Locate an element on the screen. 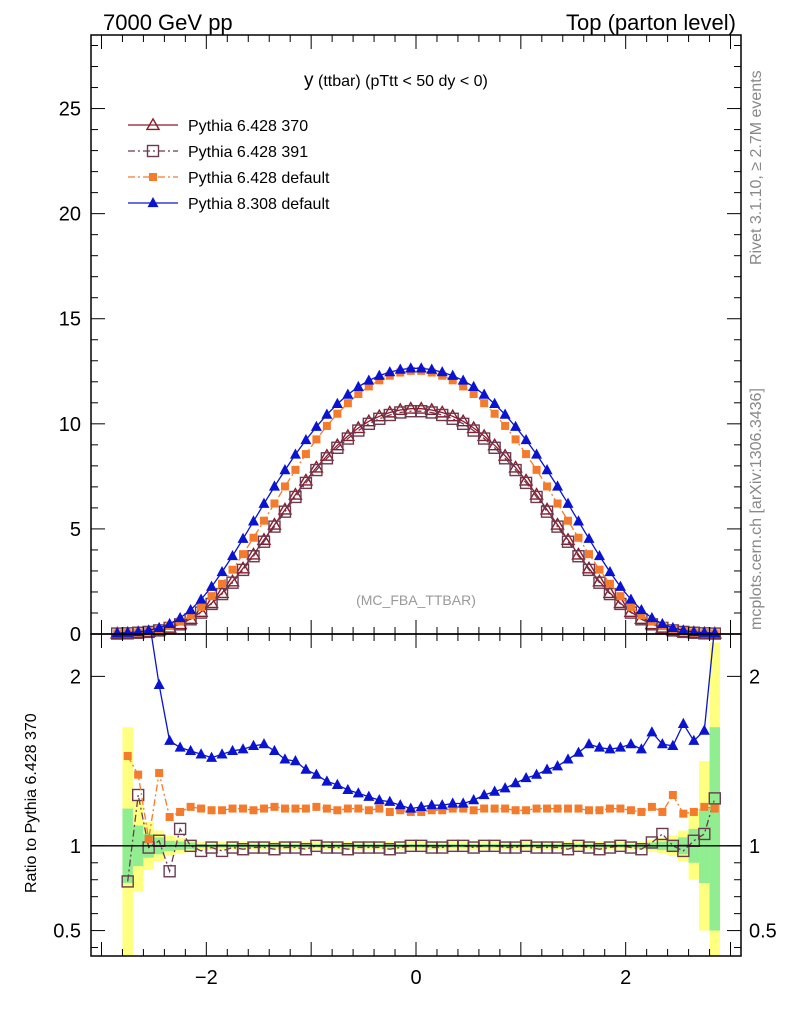 The height and width of the screenshot is (1024, 786). mcplots-label: mcplots.cern.ch [arXiv:1306.3436] is located at coordinates (756, 509).